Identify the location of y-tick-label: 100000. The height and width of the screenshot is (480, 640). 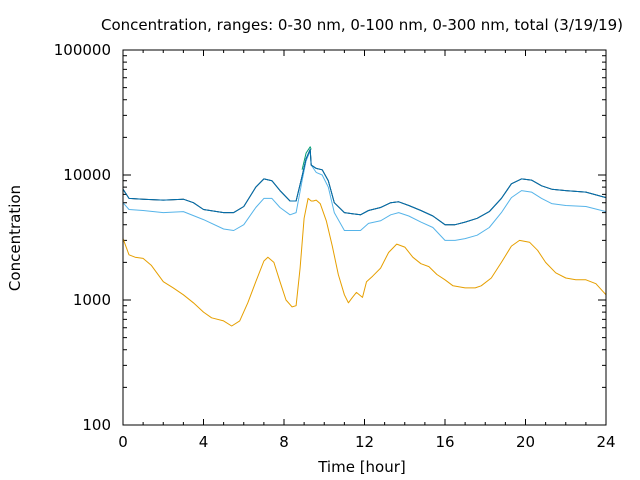
(82, 50).